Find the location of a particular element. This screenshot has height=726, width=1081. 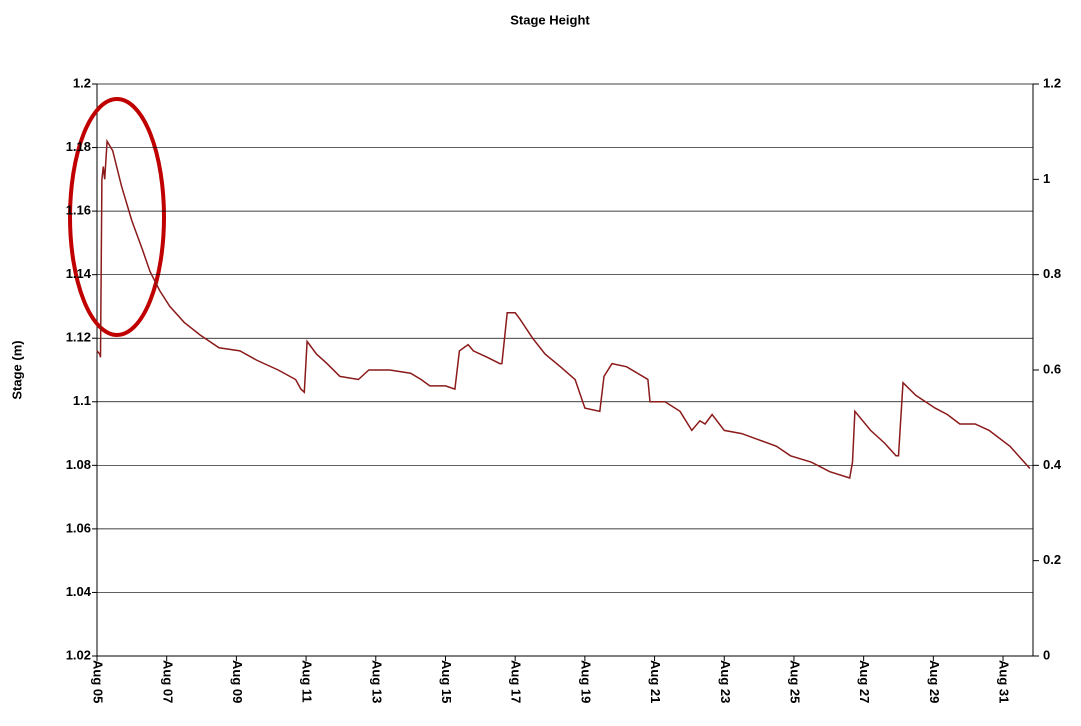

x-tick-label: Aug 21 is located at coordinates (655, 681).